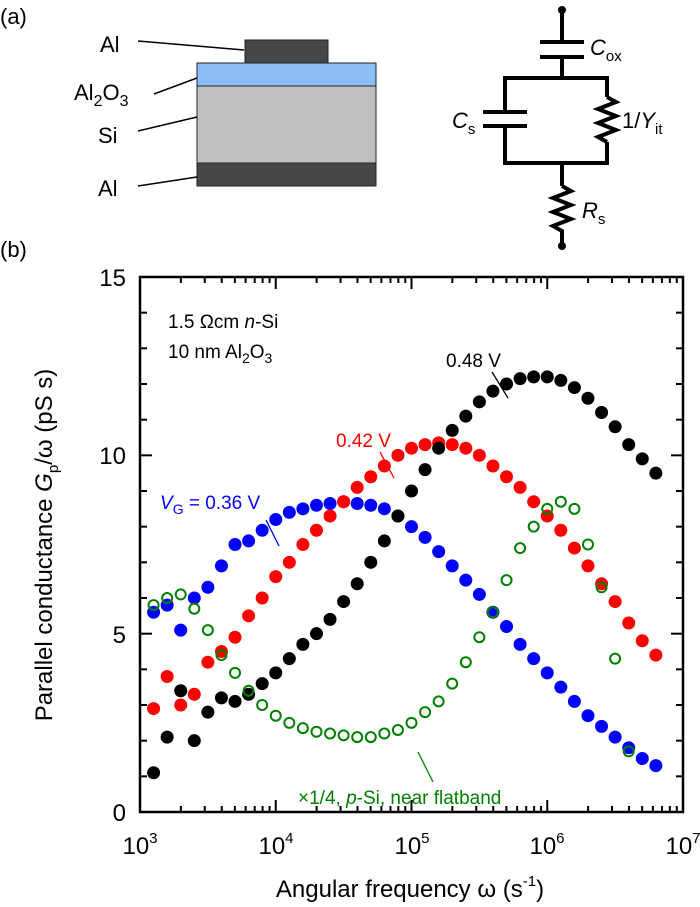 Image resolution: width=700 pixels, height=907 pixels. I want to click on label-bottom-al: Al, so click(108, 188).